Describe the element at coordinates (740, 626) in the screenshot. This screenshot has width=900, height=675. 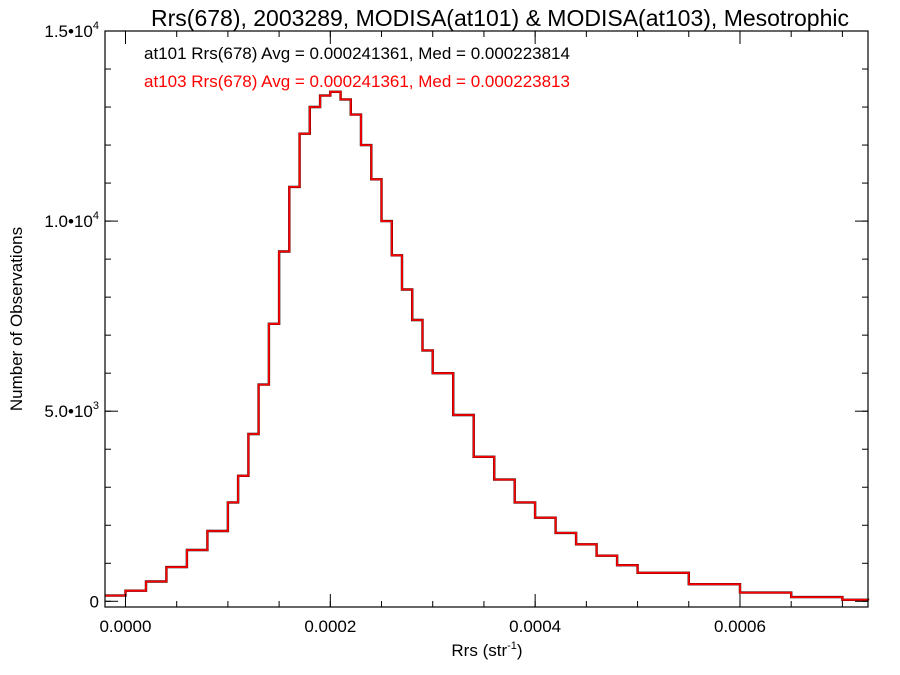
I see `x-tick-label: 0.0006` at that location.